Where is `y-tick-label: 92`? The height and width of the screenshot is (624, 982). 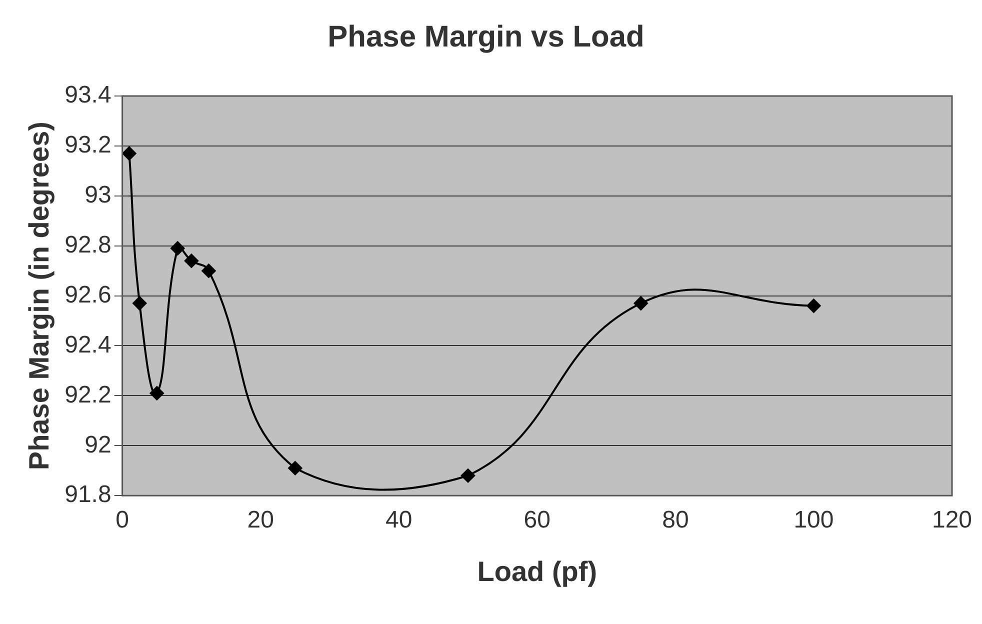
y-tick-label: 92 is located at coordinates (98, 444).